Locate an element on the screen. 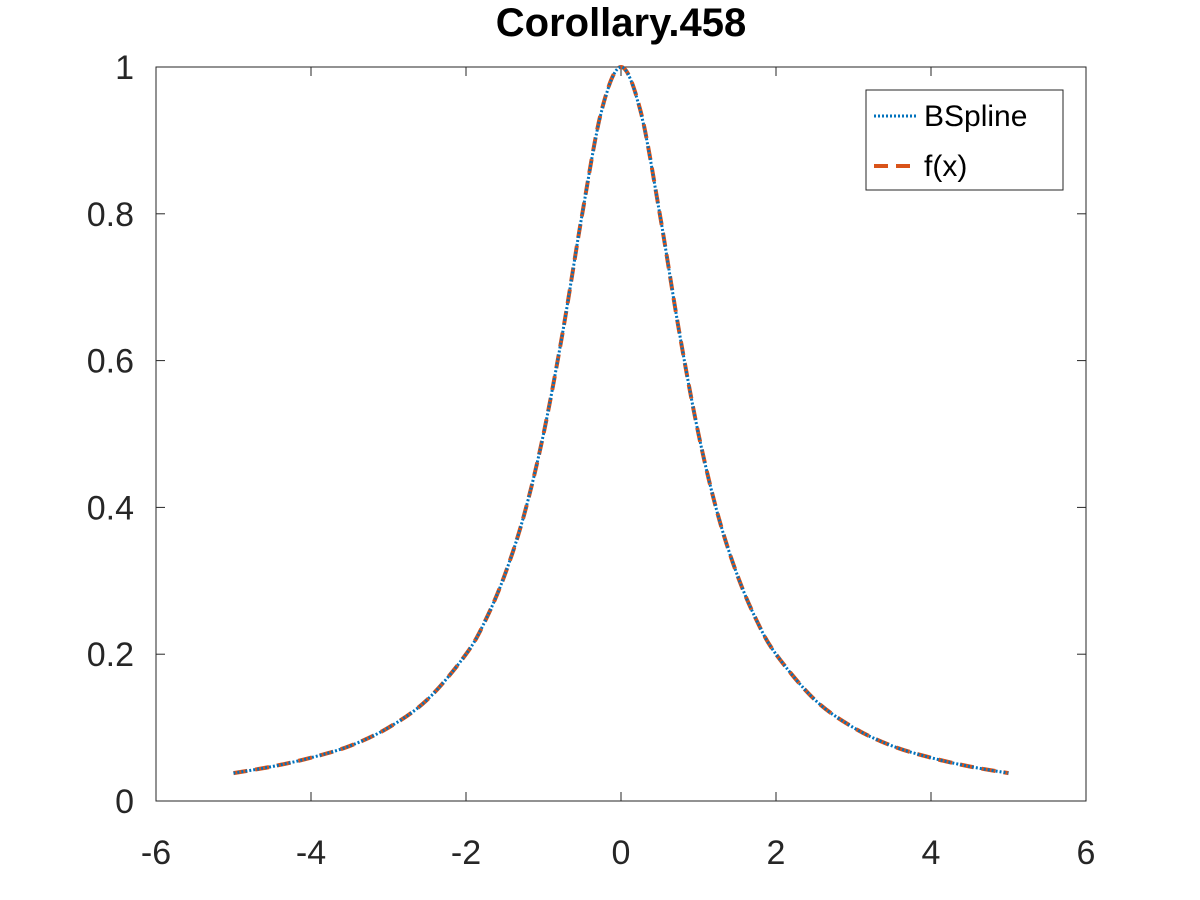 This screenshot has width=1200, height=900. y-axis-tick-labels: 0 0.2 0.4 0.6 0.8 1 is located at coordinates (110, 435).